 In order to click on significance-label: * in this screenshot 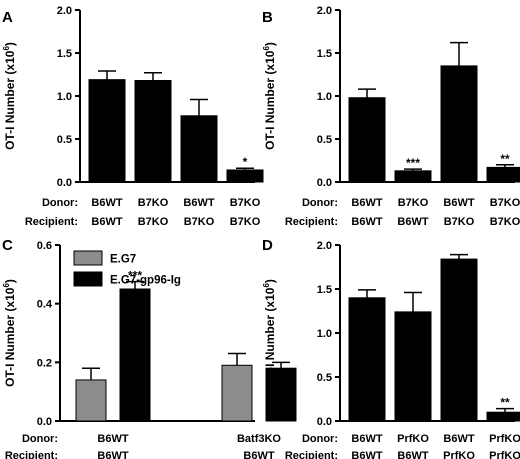, I will do `click(245, 162)`.